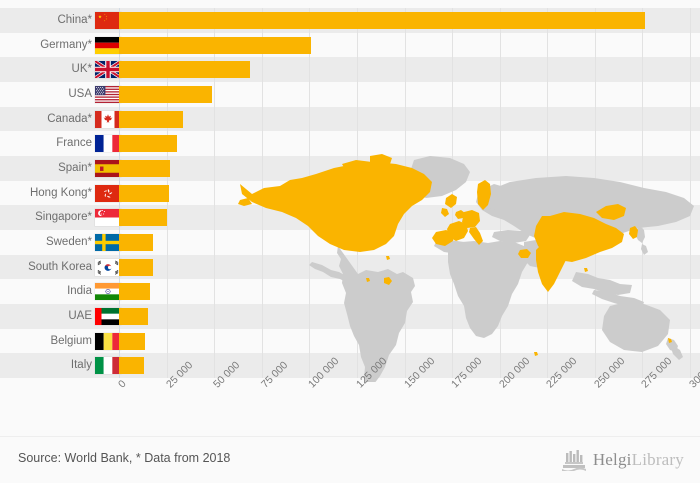 This screenshot has height=483, width=700. Describe the element at coordinates (74, 20) in the screenshot. I see `category-label: China*` at that location.